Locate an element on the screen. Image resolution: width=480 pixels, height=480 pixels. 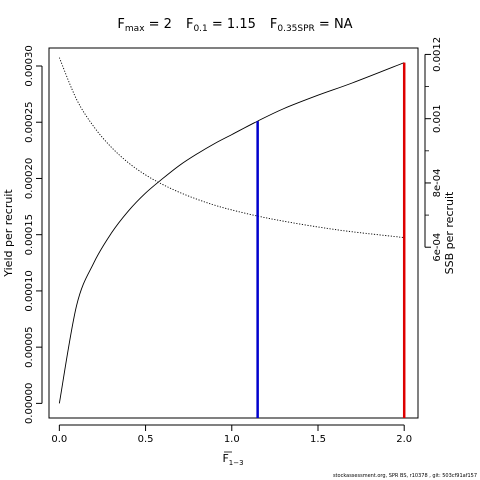
x-tick-label: 1.0 is located at coordinates (232, 439).